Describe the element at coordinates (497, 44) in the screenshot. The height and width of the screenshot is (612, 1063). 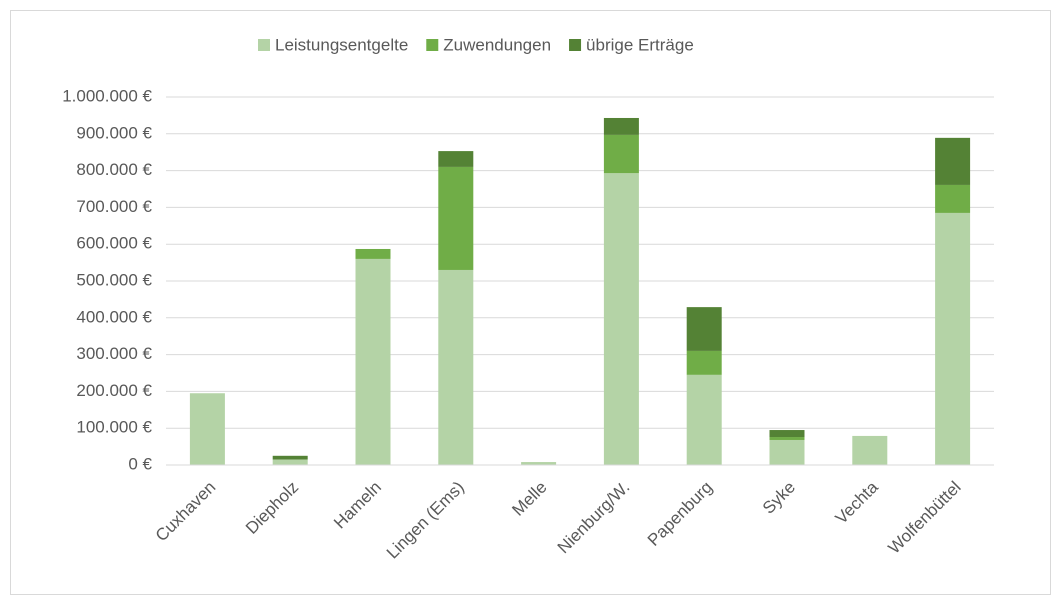
I see `legend-label: Zuwendungen` at that location.